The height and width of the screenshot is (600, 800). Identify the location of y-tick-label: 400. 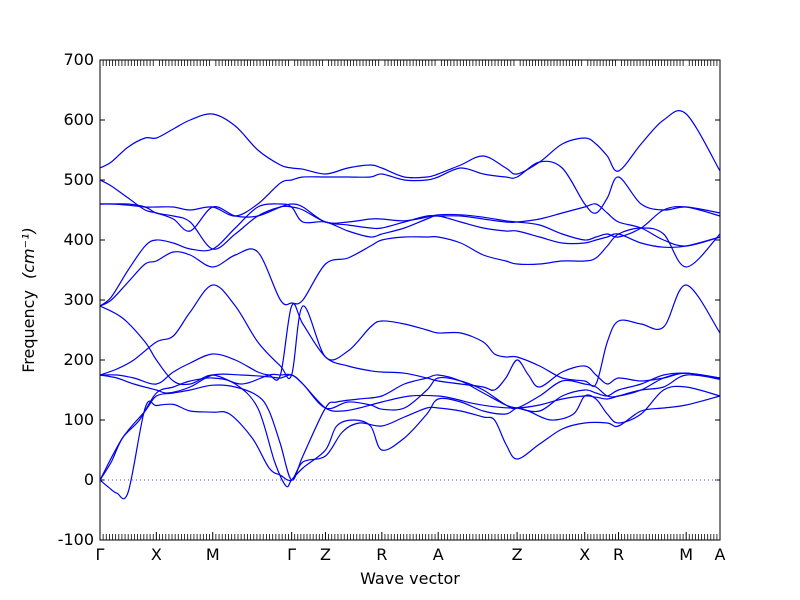
(78, 239).